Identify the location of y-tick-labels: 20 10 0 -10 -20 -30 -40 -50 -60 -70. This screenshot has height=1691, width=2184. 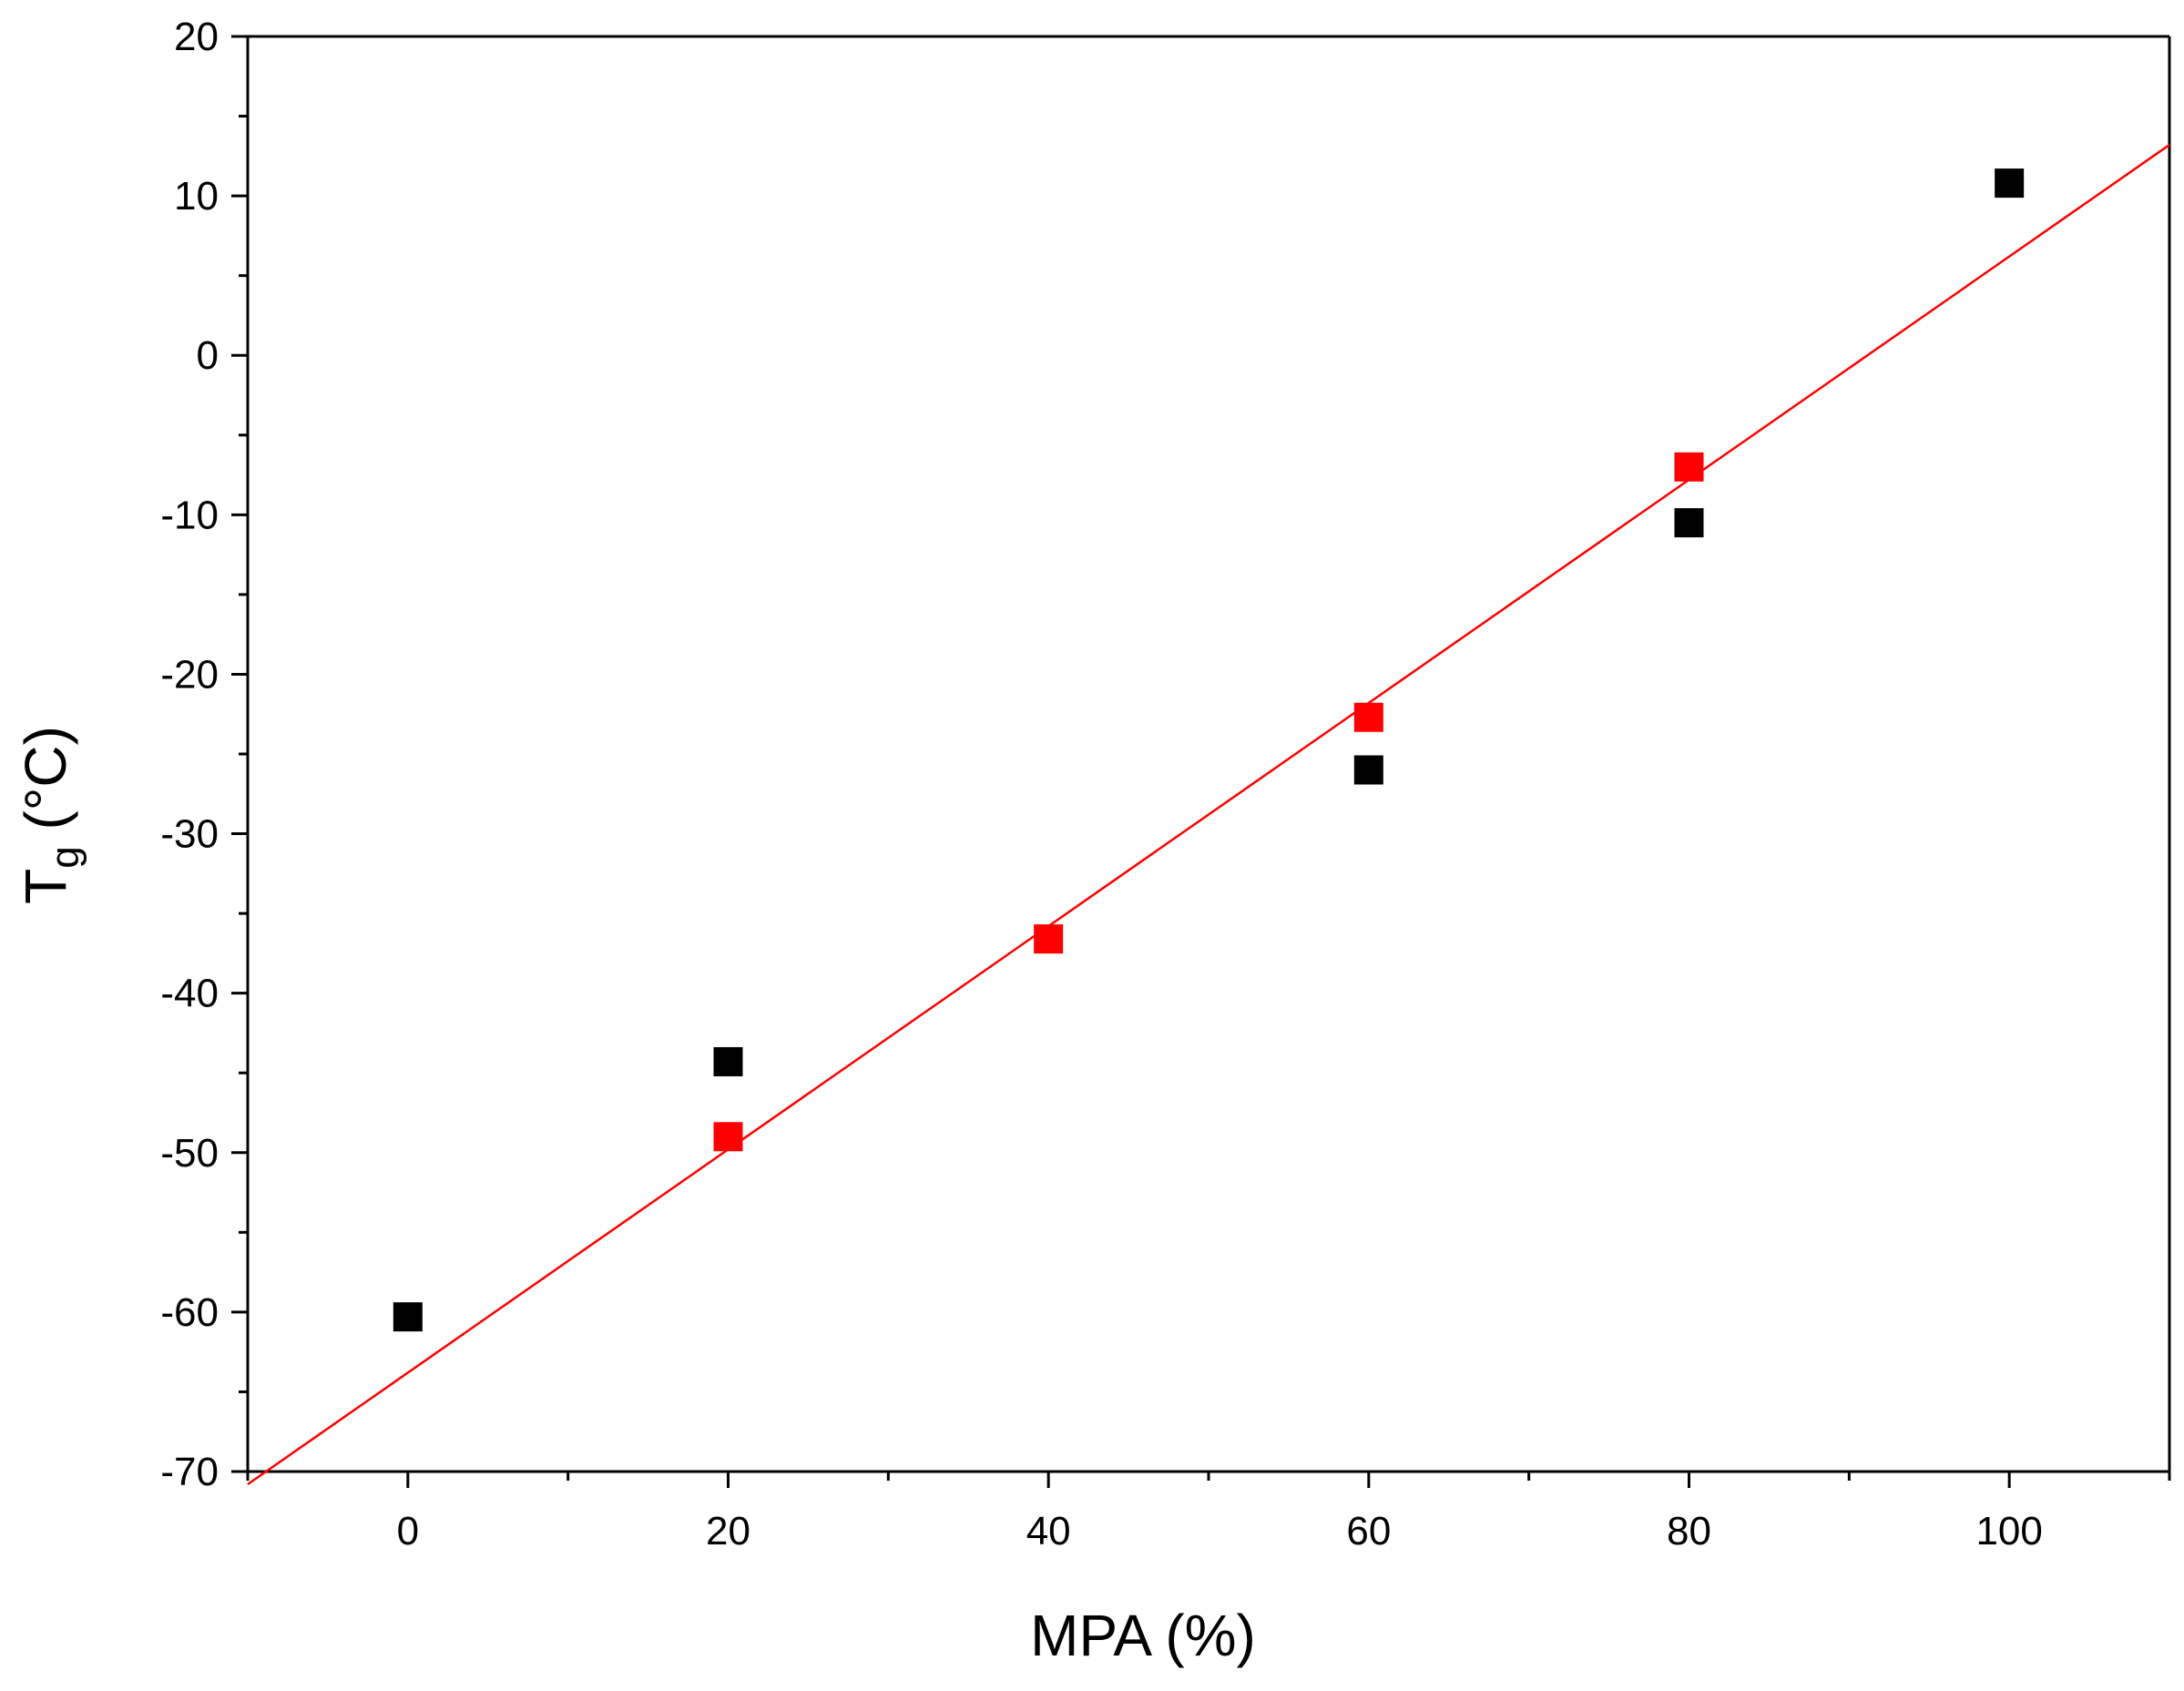
(190, 754).